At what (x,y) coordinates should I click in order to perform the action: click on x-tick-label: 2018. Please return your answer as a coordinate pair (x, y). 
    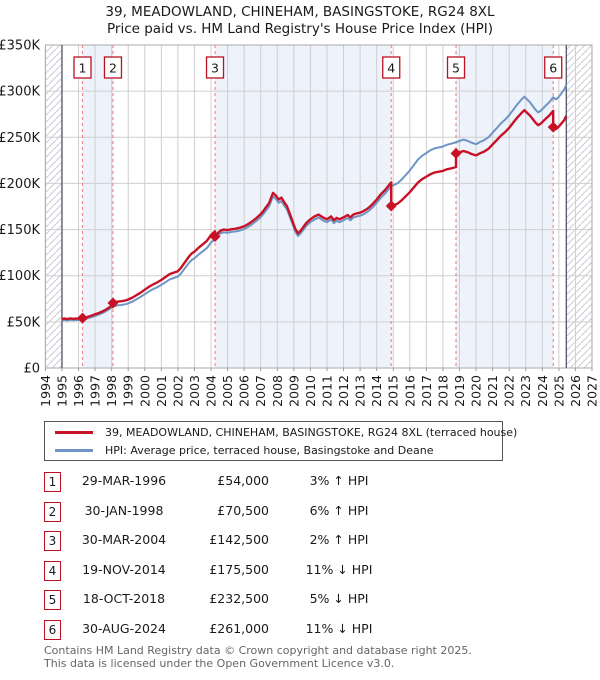
    Looking at the image, I should click on (442, 391).